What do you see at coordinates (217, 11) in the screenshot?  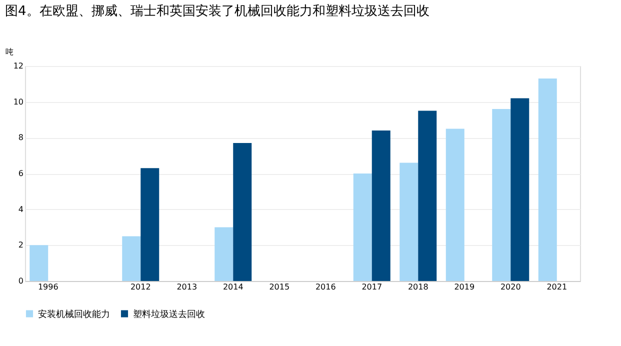 I see `chart-title: 图4。在欧盟、挪威、瑞士和英国安装了机械回收能力和塑料垃圾送去回收` at bounding box center [217, 11].